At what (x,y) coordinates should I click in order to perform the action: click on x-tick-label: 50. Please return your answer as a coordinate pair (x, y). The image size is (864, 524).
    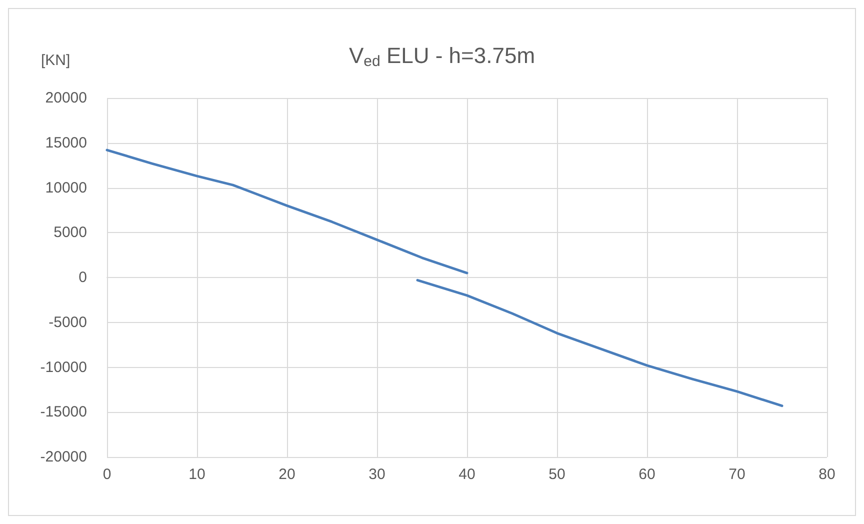
    Looking at the image, I should click on (557, 474).